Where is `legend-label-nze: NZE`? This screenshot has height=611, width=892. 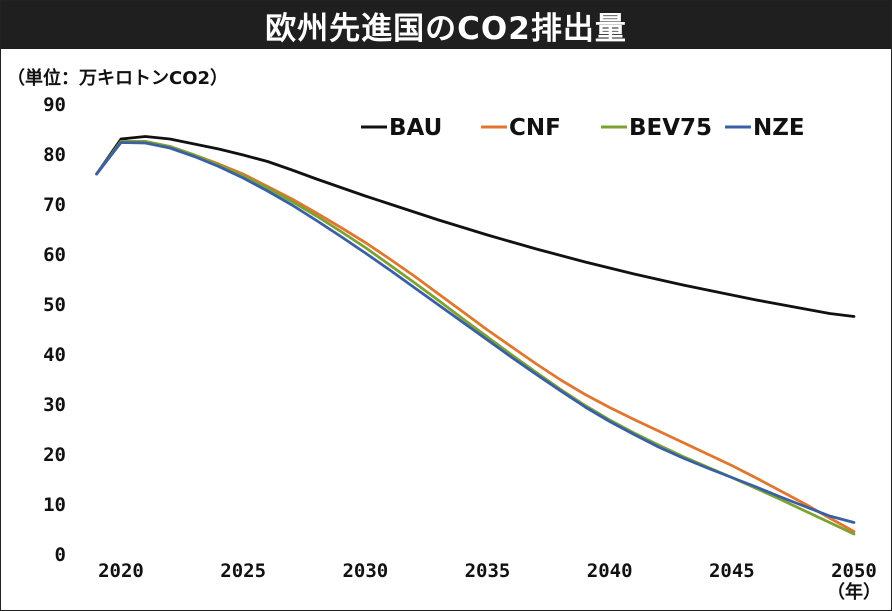
legend-label-nze: NZE is located at coordinates (779, 128).